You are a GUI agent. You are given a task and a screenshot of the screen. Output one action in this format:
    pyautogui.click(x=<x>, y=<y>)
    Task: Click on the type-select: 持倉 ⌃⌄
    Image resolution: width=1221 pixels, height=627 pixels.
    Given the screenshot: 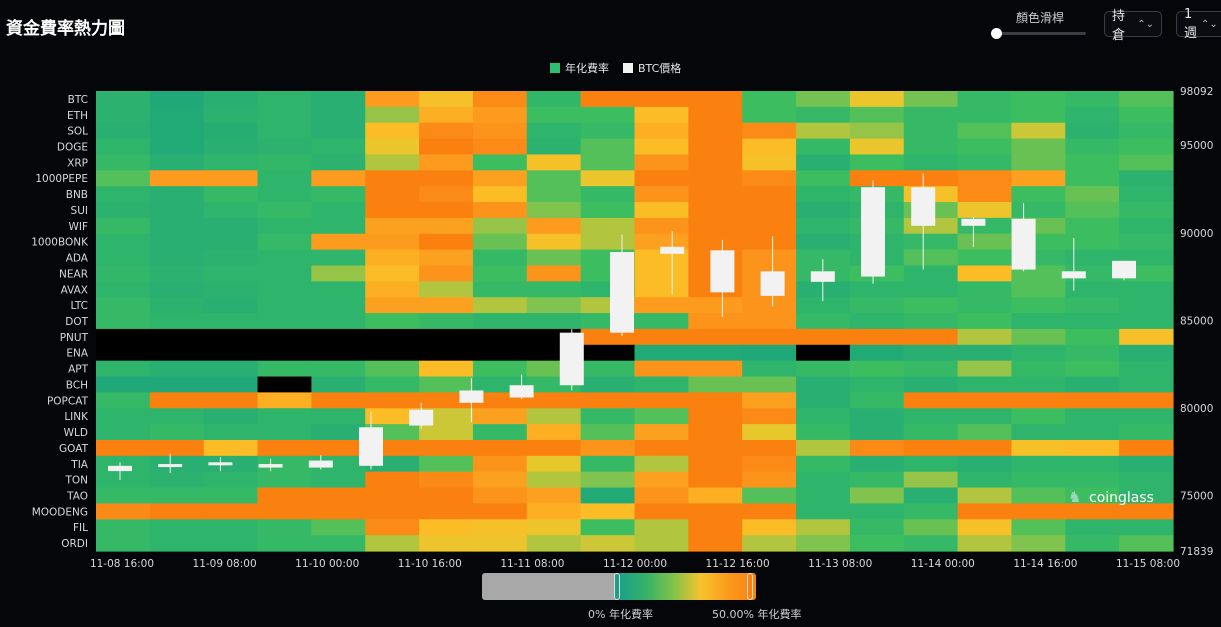 What is the action you would take?
    pyautogui.click(x=1133, y=26)
    